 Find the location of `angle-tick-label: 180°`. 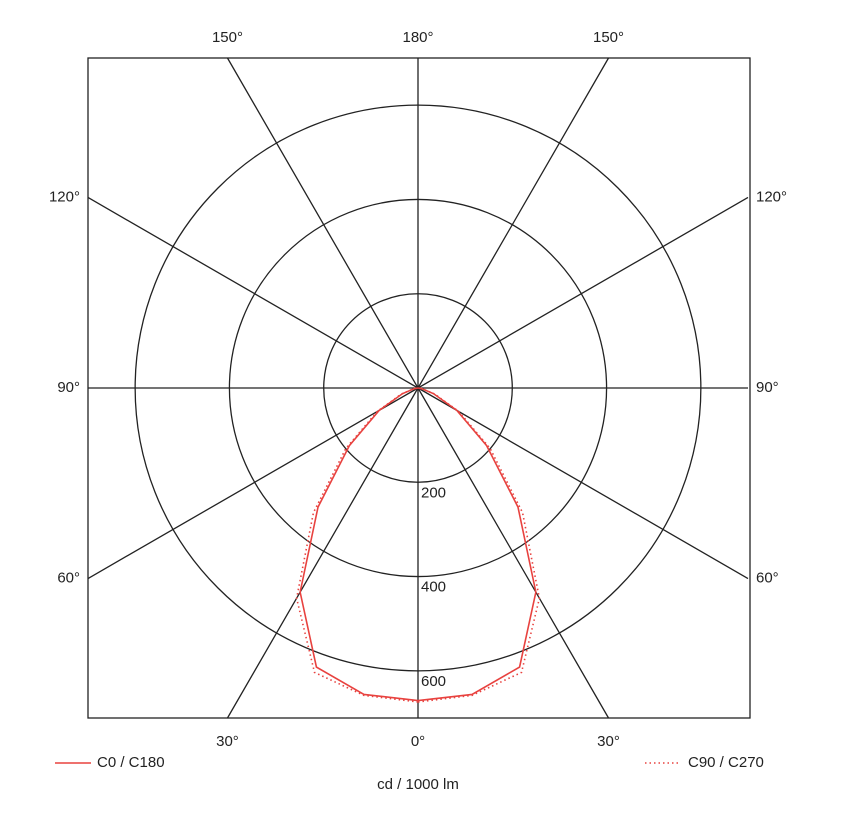

angle-tick-label: 180° is located at coordinates (417, 37).